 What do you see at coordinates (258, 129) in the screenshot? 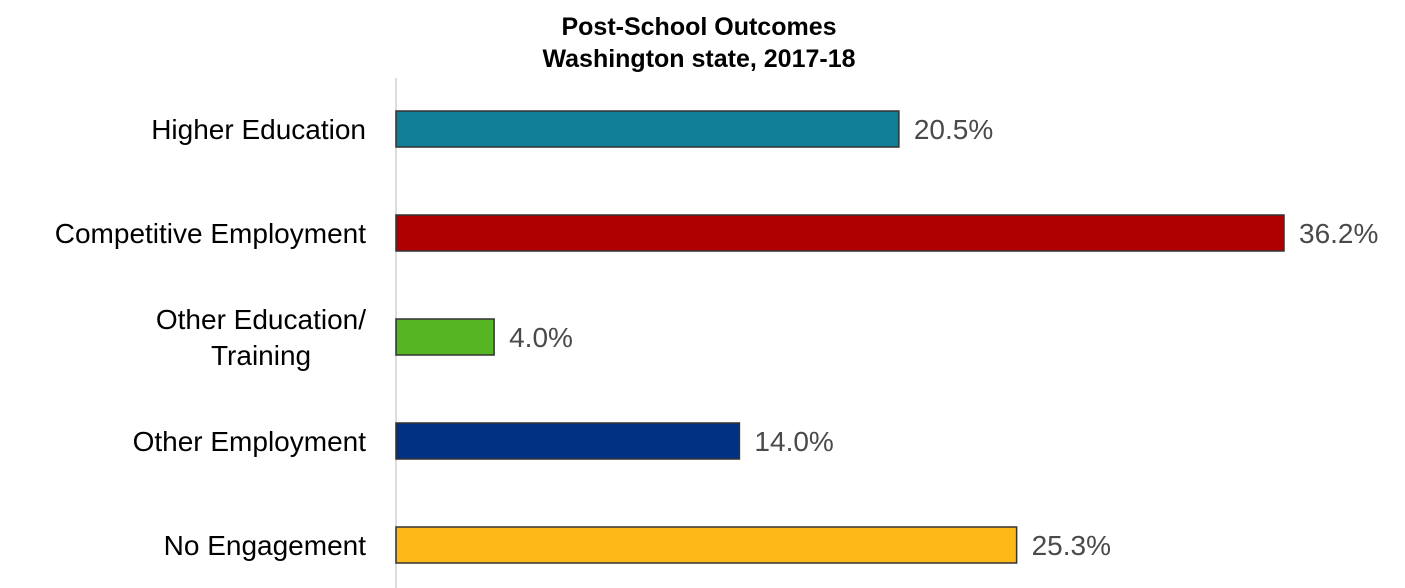
I see `category-label: Higher Education` at bounding box center [258, 129].